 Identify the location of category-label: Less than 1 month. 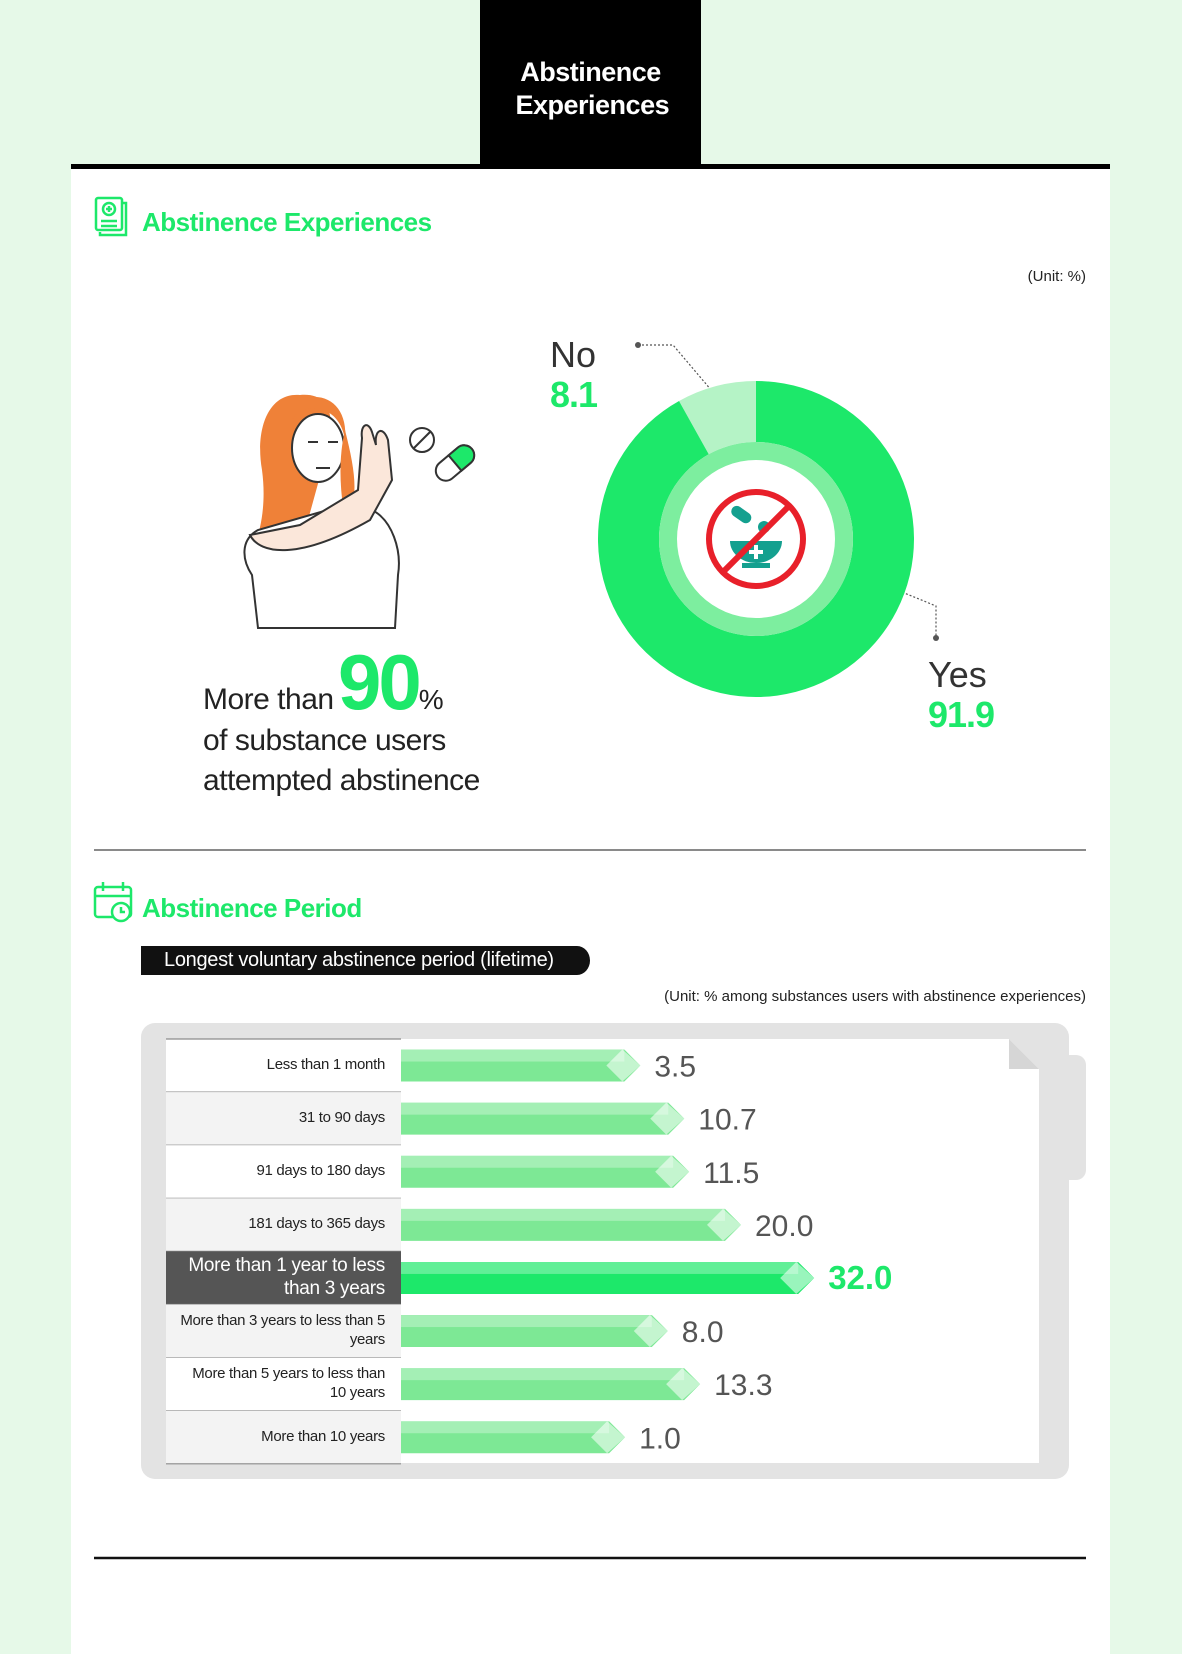
(326, 1065).